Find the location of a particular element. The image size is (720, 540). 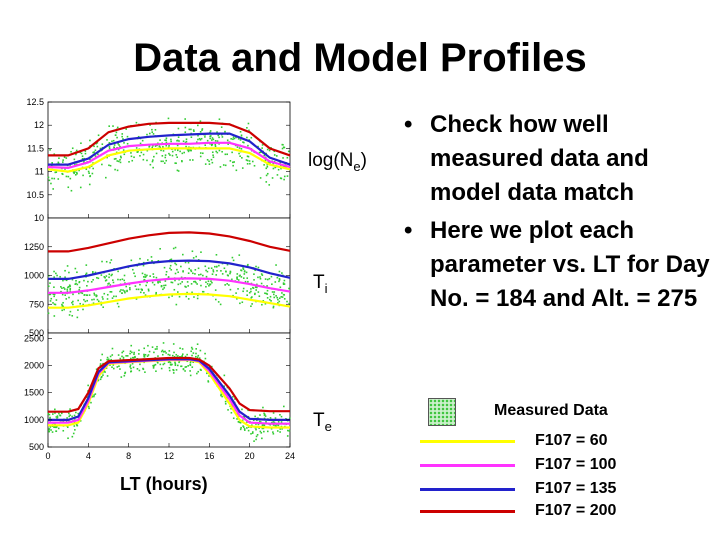

legend-line is located at coordinates (467, 489).